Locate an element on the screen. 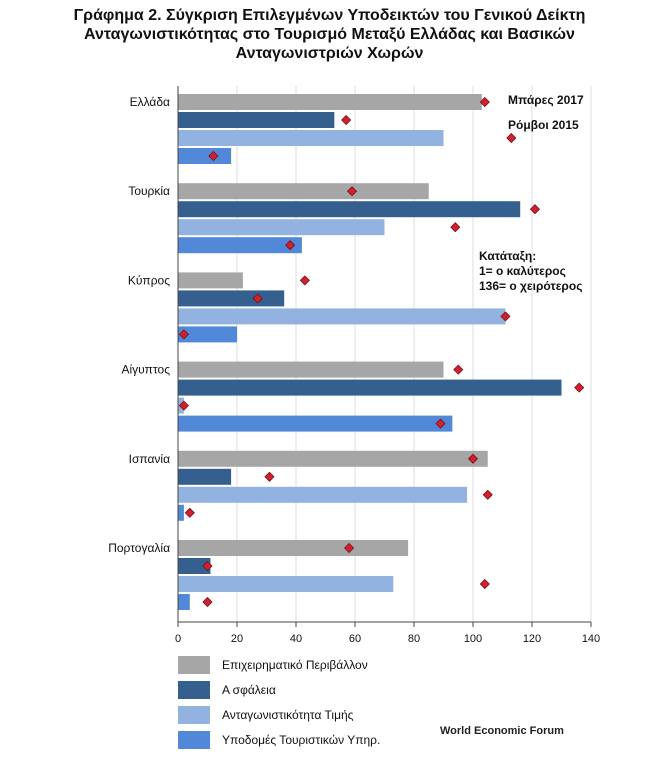 This screenshot has width=659, height=769. legend-label: Α σφάλεια is located at coordinates (249, 690).